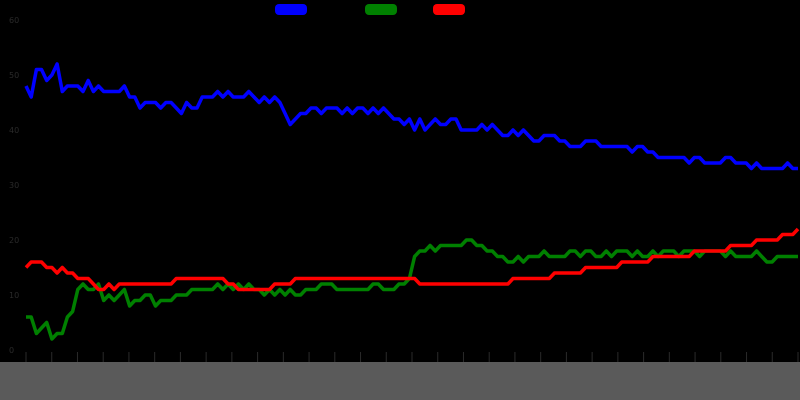 The width and height of the screenshot is (800, 400). Describe the element at coordinates (14, 295) in the screenshot. I see `y-tick-label: 10` at that location.